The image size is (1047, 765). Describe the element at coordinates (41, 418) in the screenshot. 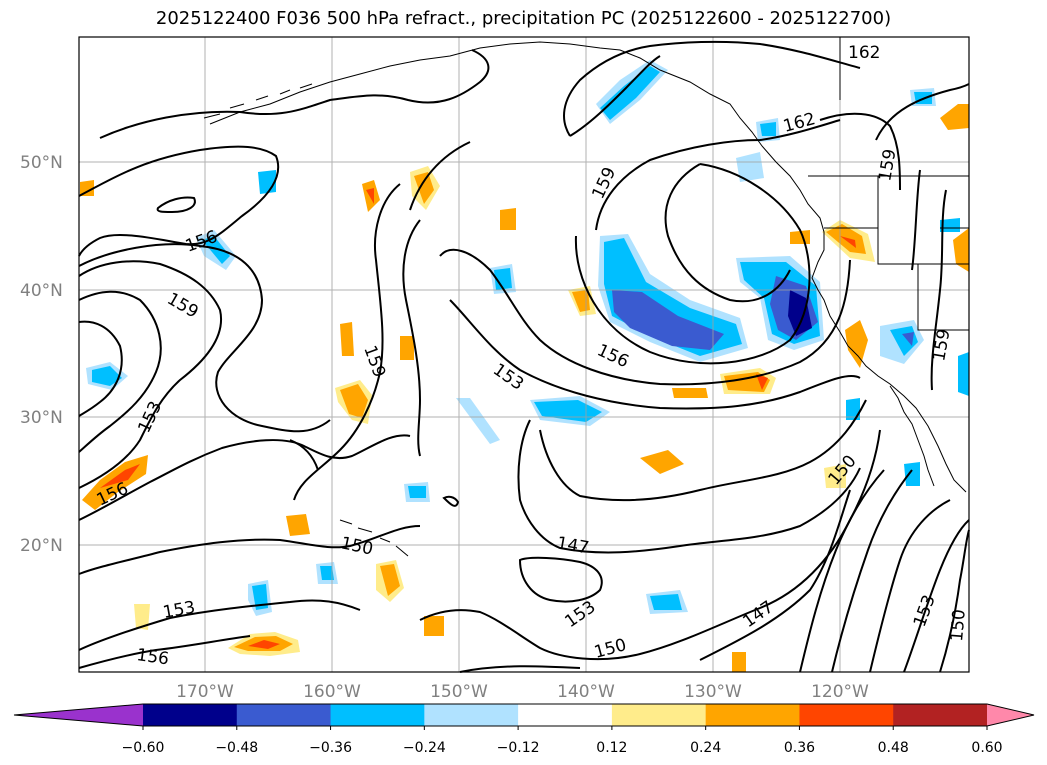

I see `lat-label: 30°N` at that location.